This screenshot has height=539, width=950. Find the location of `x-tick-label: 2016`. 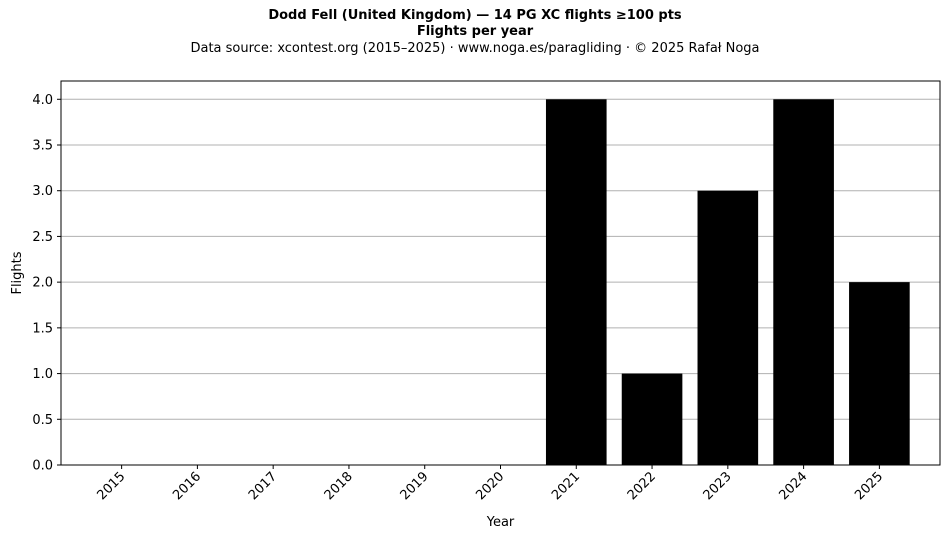

x-tick-label: 2016 is located at coordinates (187, 486).